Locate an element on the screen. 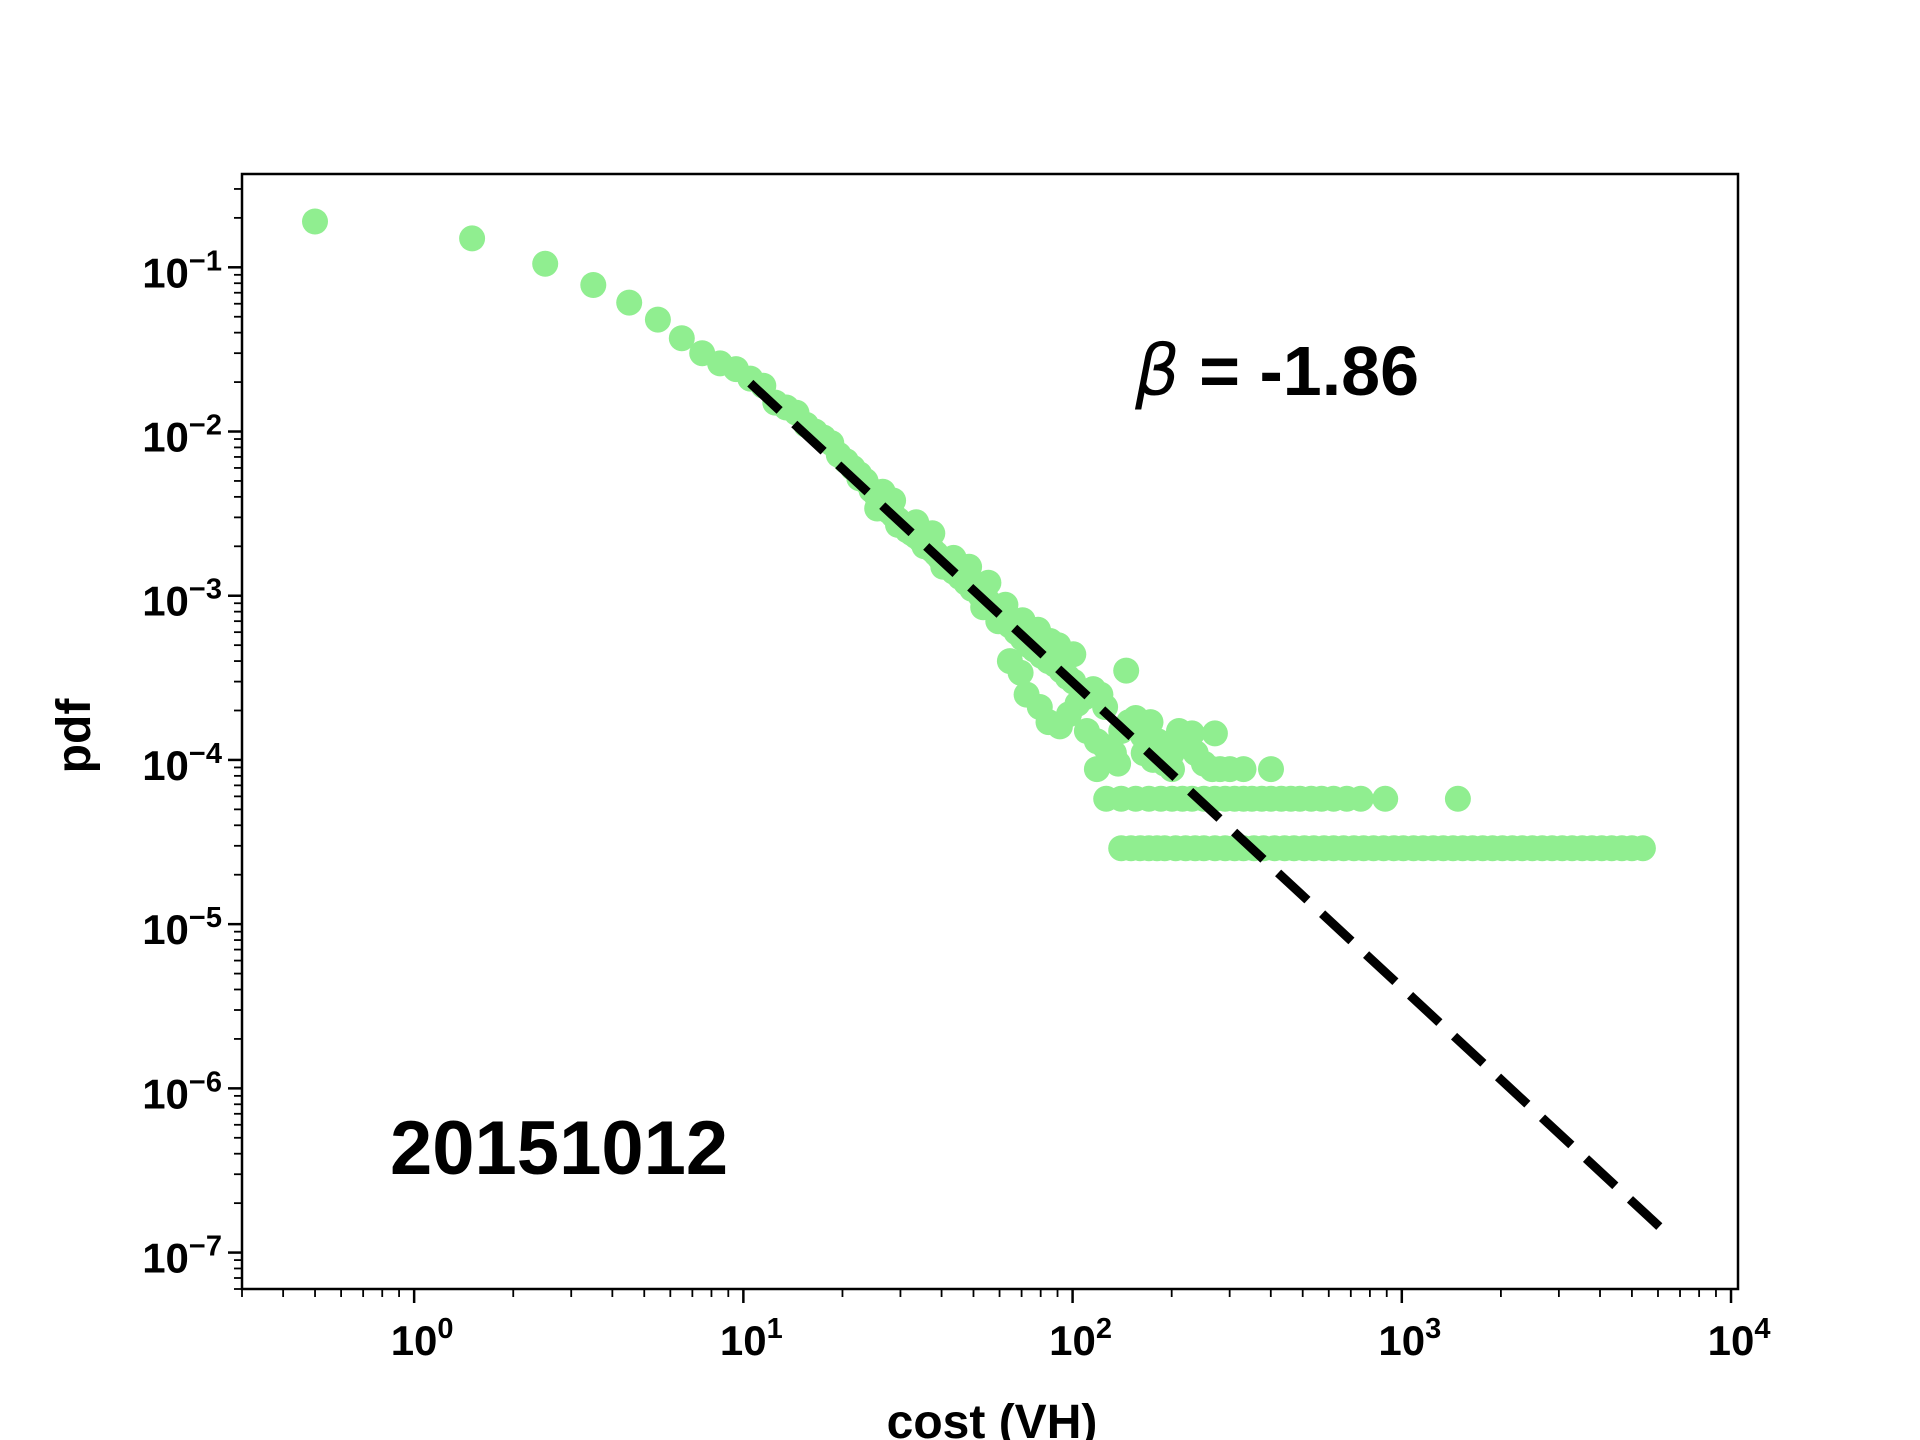 The width and height of the screenshot is (1920, 1440). x-tick-label: 10³ is located at coordinates (1409, 1338).